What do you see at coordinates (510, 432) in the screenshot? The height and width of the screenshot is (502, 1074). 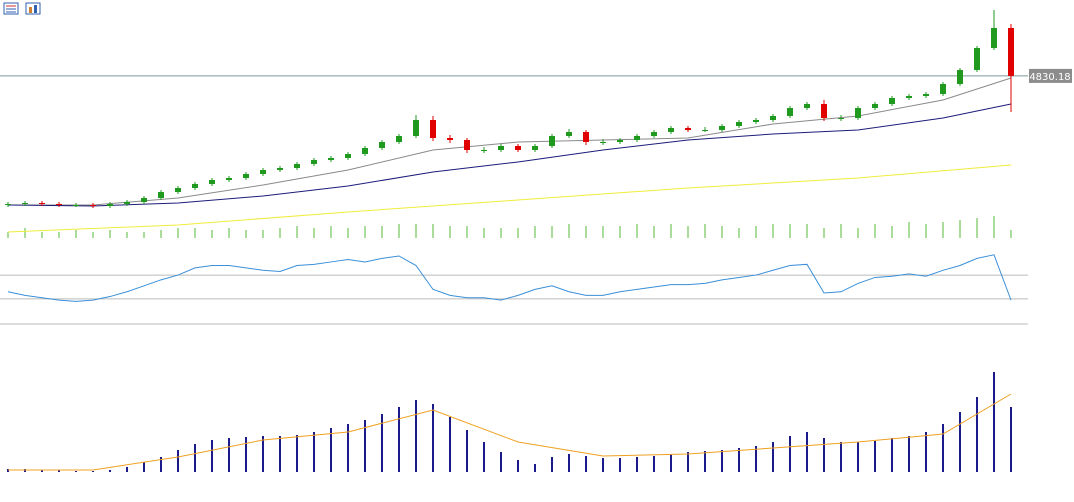 I see `signal-line` at bounding box center [510, 432].